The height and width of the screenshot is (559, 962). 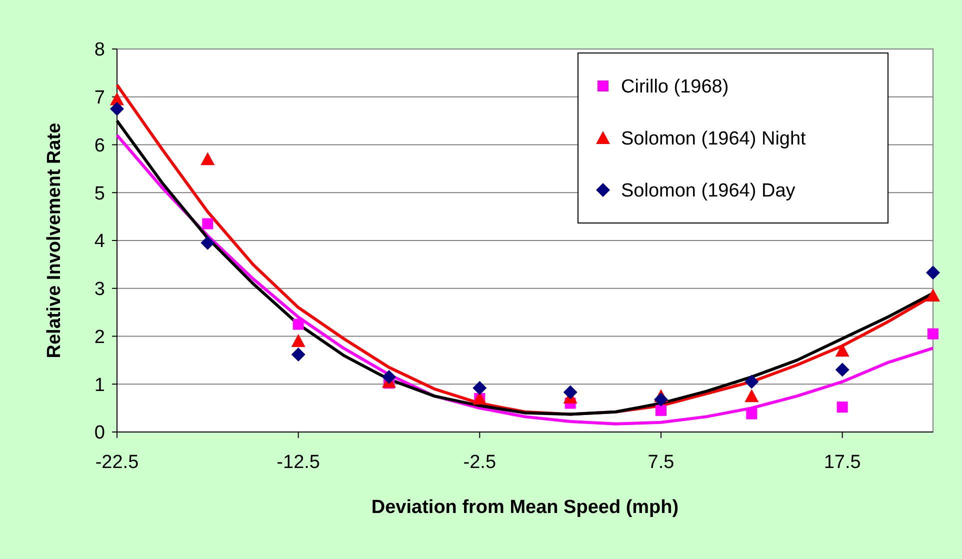 I want to click on x-tick-label: 17.5, so click(x=842, y=462).